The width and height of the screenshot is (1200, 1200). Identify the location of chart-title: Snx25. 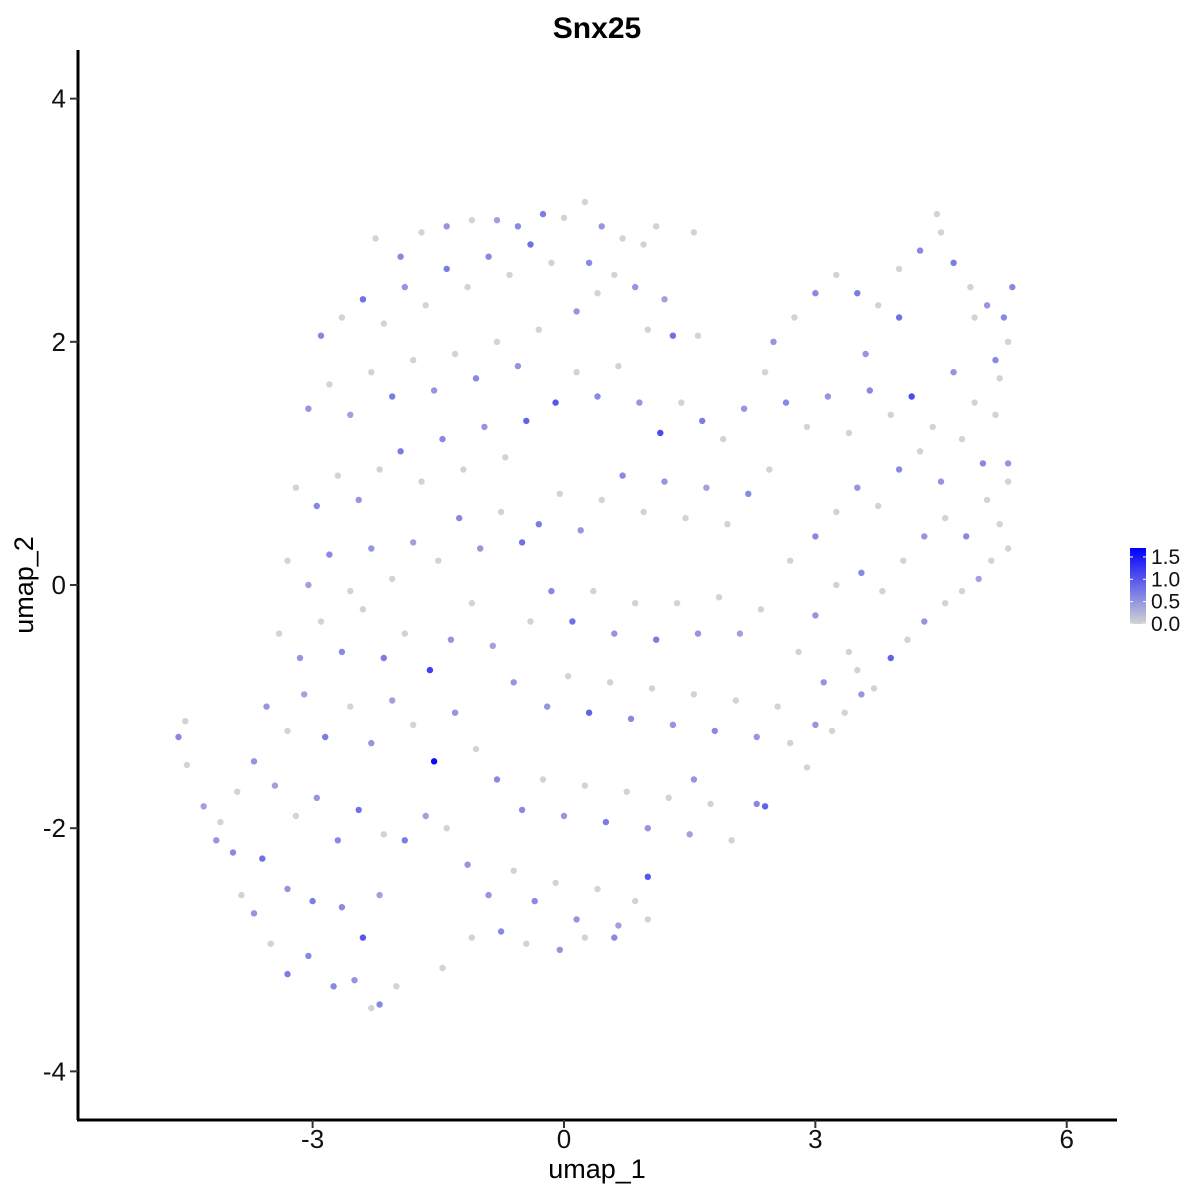
(597, 28).